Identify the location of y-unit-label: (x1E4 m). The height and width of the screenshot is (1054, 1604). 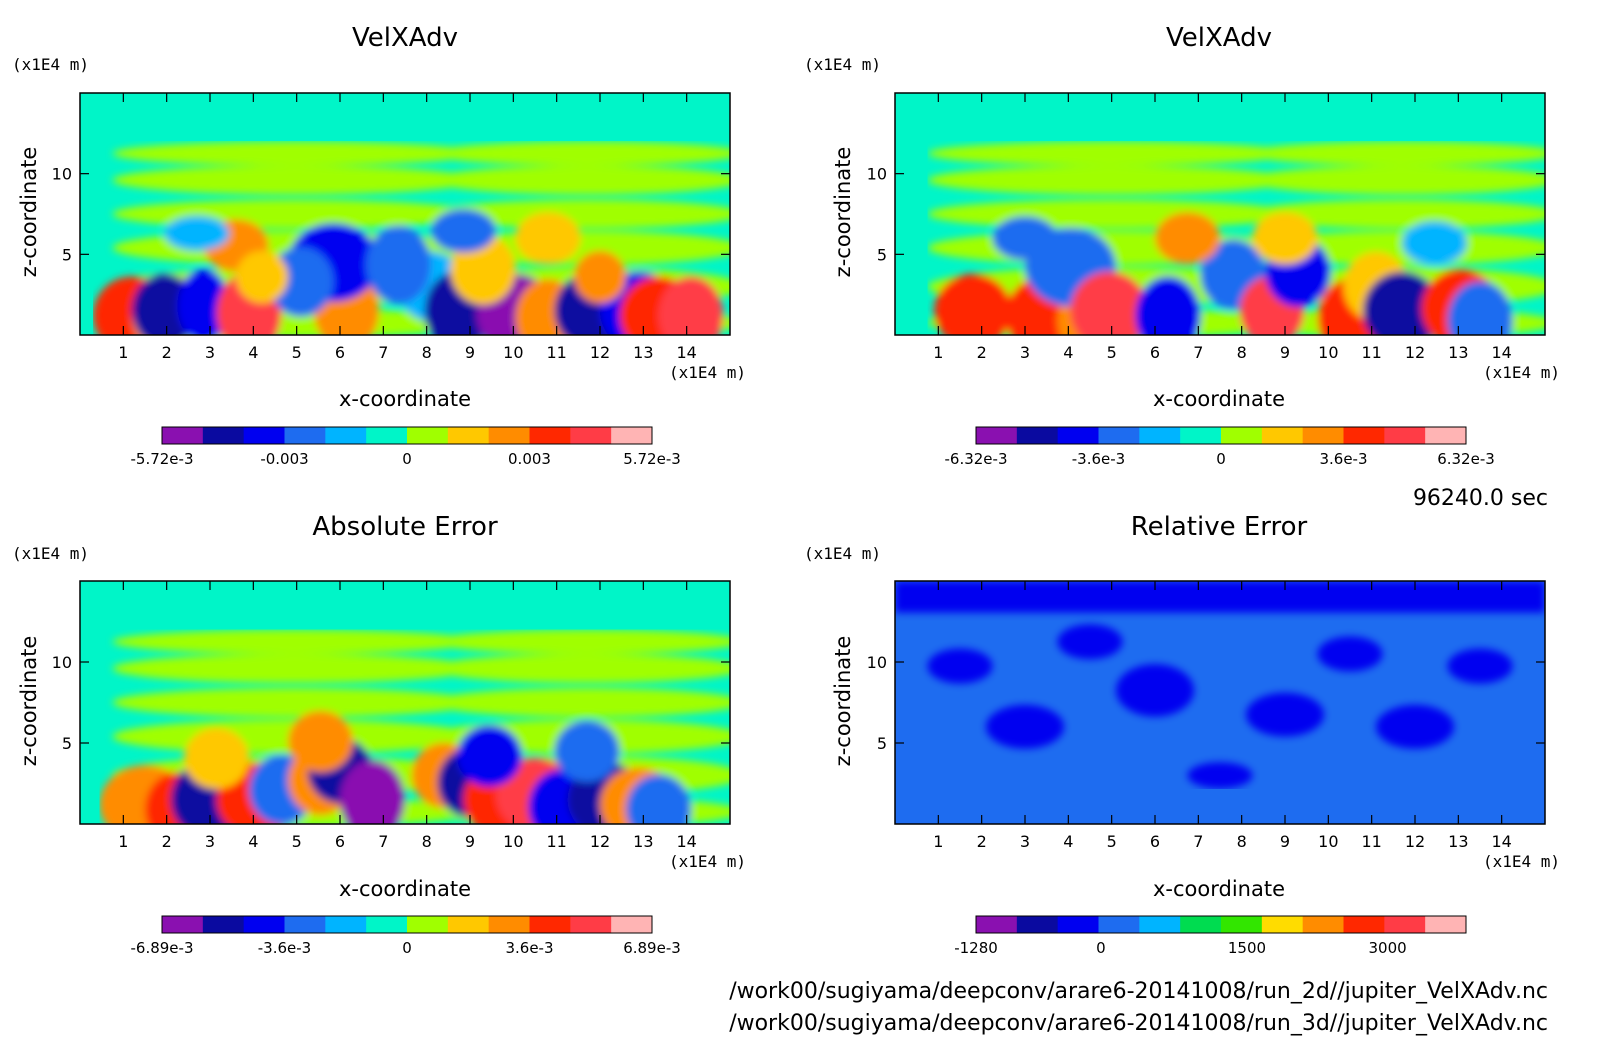
(50, 553).